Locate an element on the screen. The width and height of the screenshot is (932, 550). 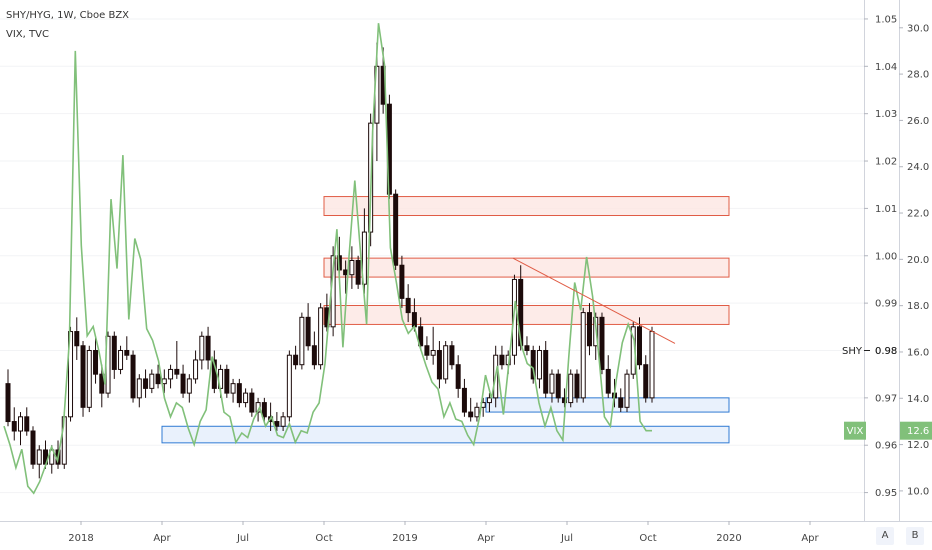
price-tick-label: 0.98 is located at coordinates (886, 351).